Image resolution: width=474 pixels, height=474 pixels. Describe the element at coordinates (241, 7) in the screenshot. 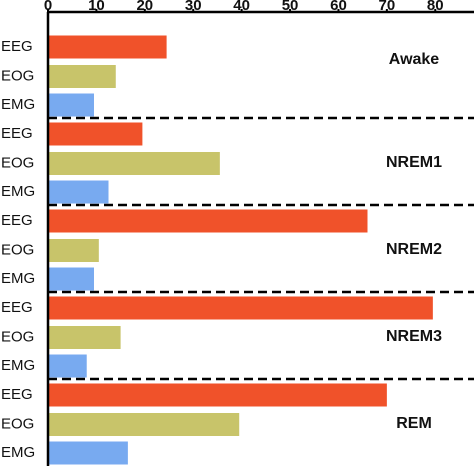

I see `x-tick-label: 40` at that location.